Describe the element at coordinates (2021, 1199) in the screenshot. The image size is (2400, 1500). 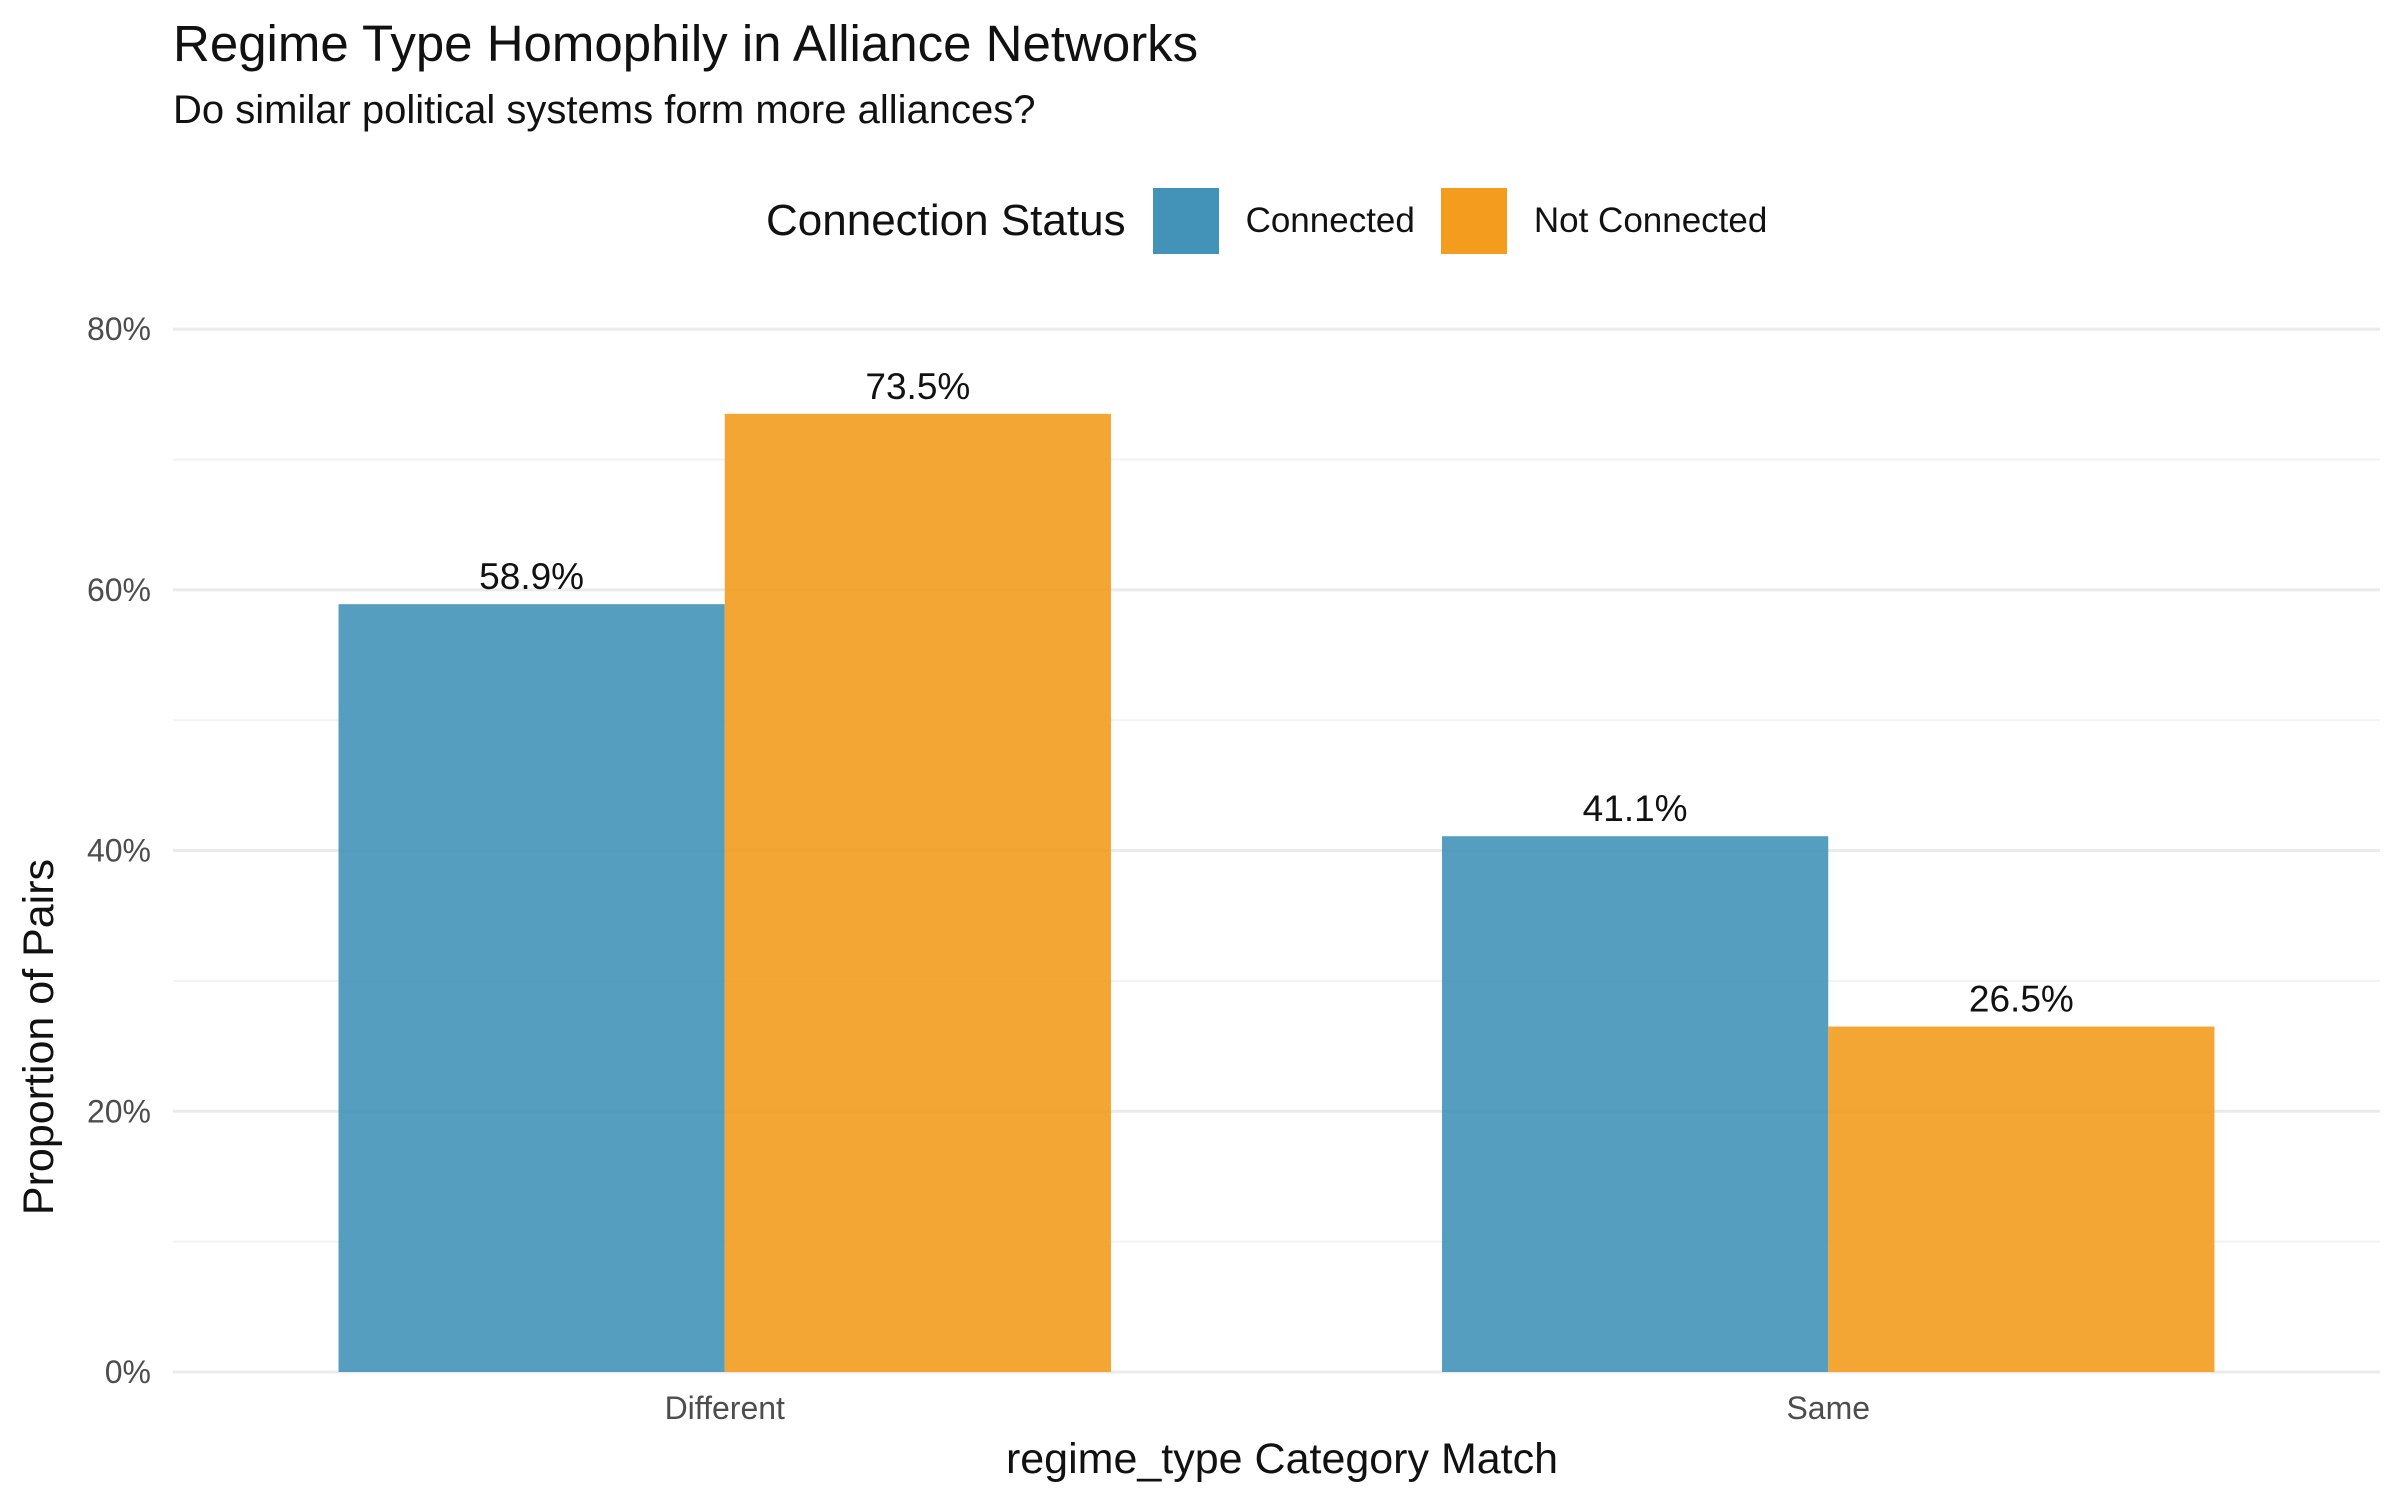
I see `bar-same-not-connected` at that location.